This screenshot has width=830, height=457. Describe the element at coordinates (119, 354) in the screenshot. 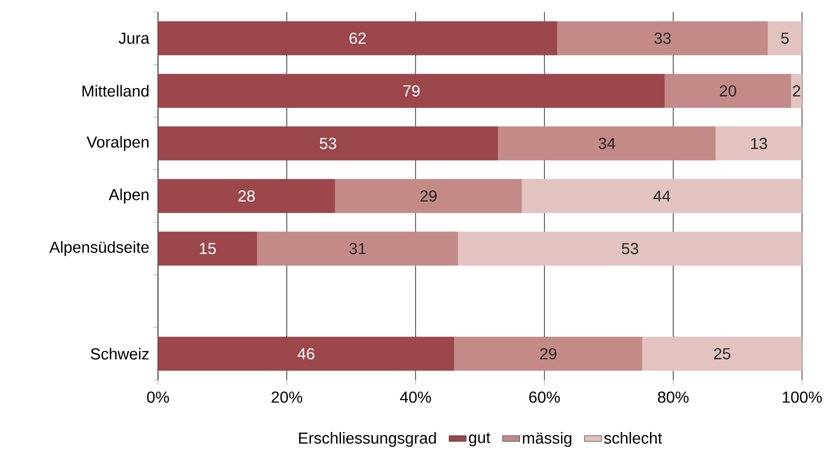

I see `y-tick-label: Schweiz` at that location.